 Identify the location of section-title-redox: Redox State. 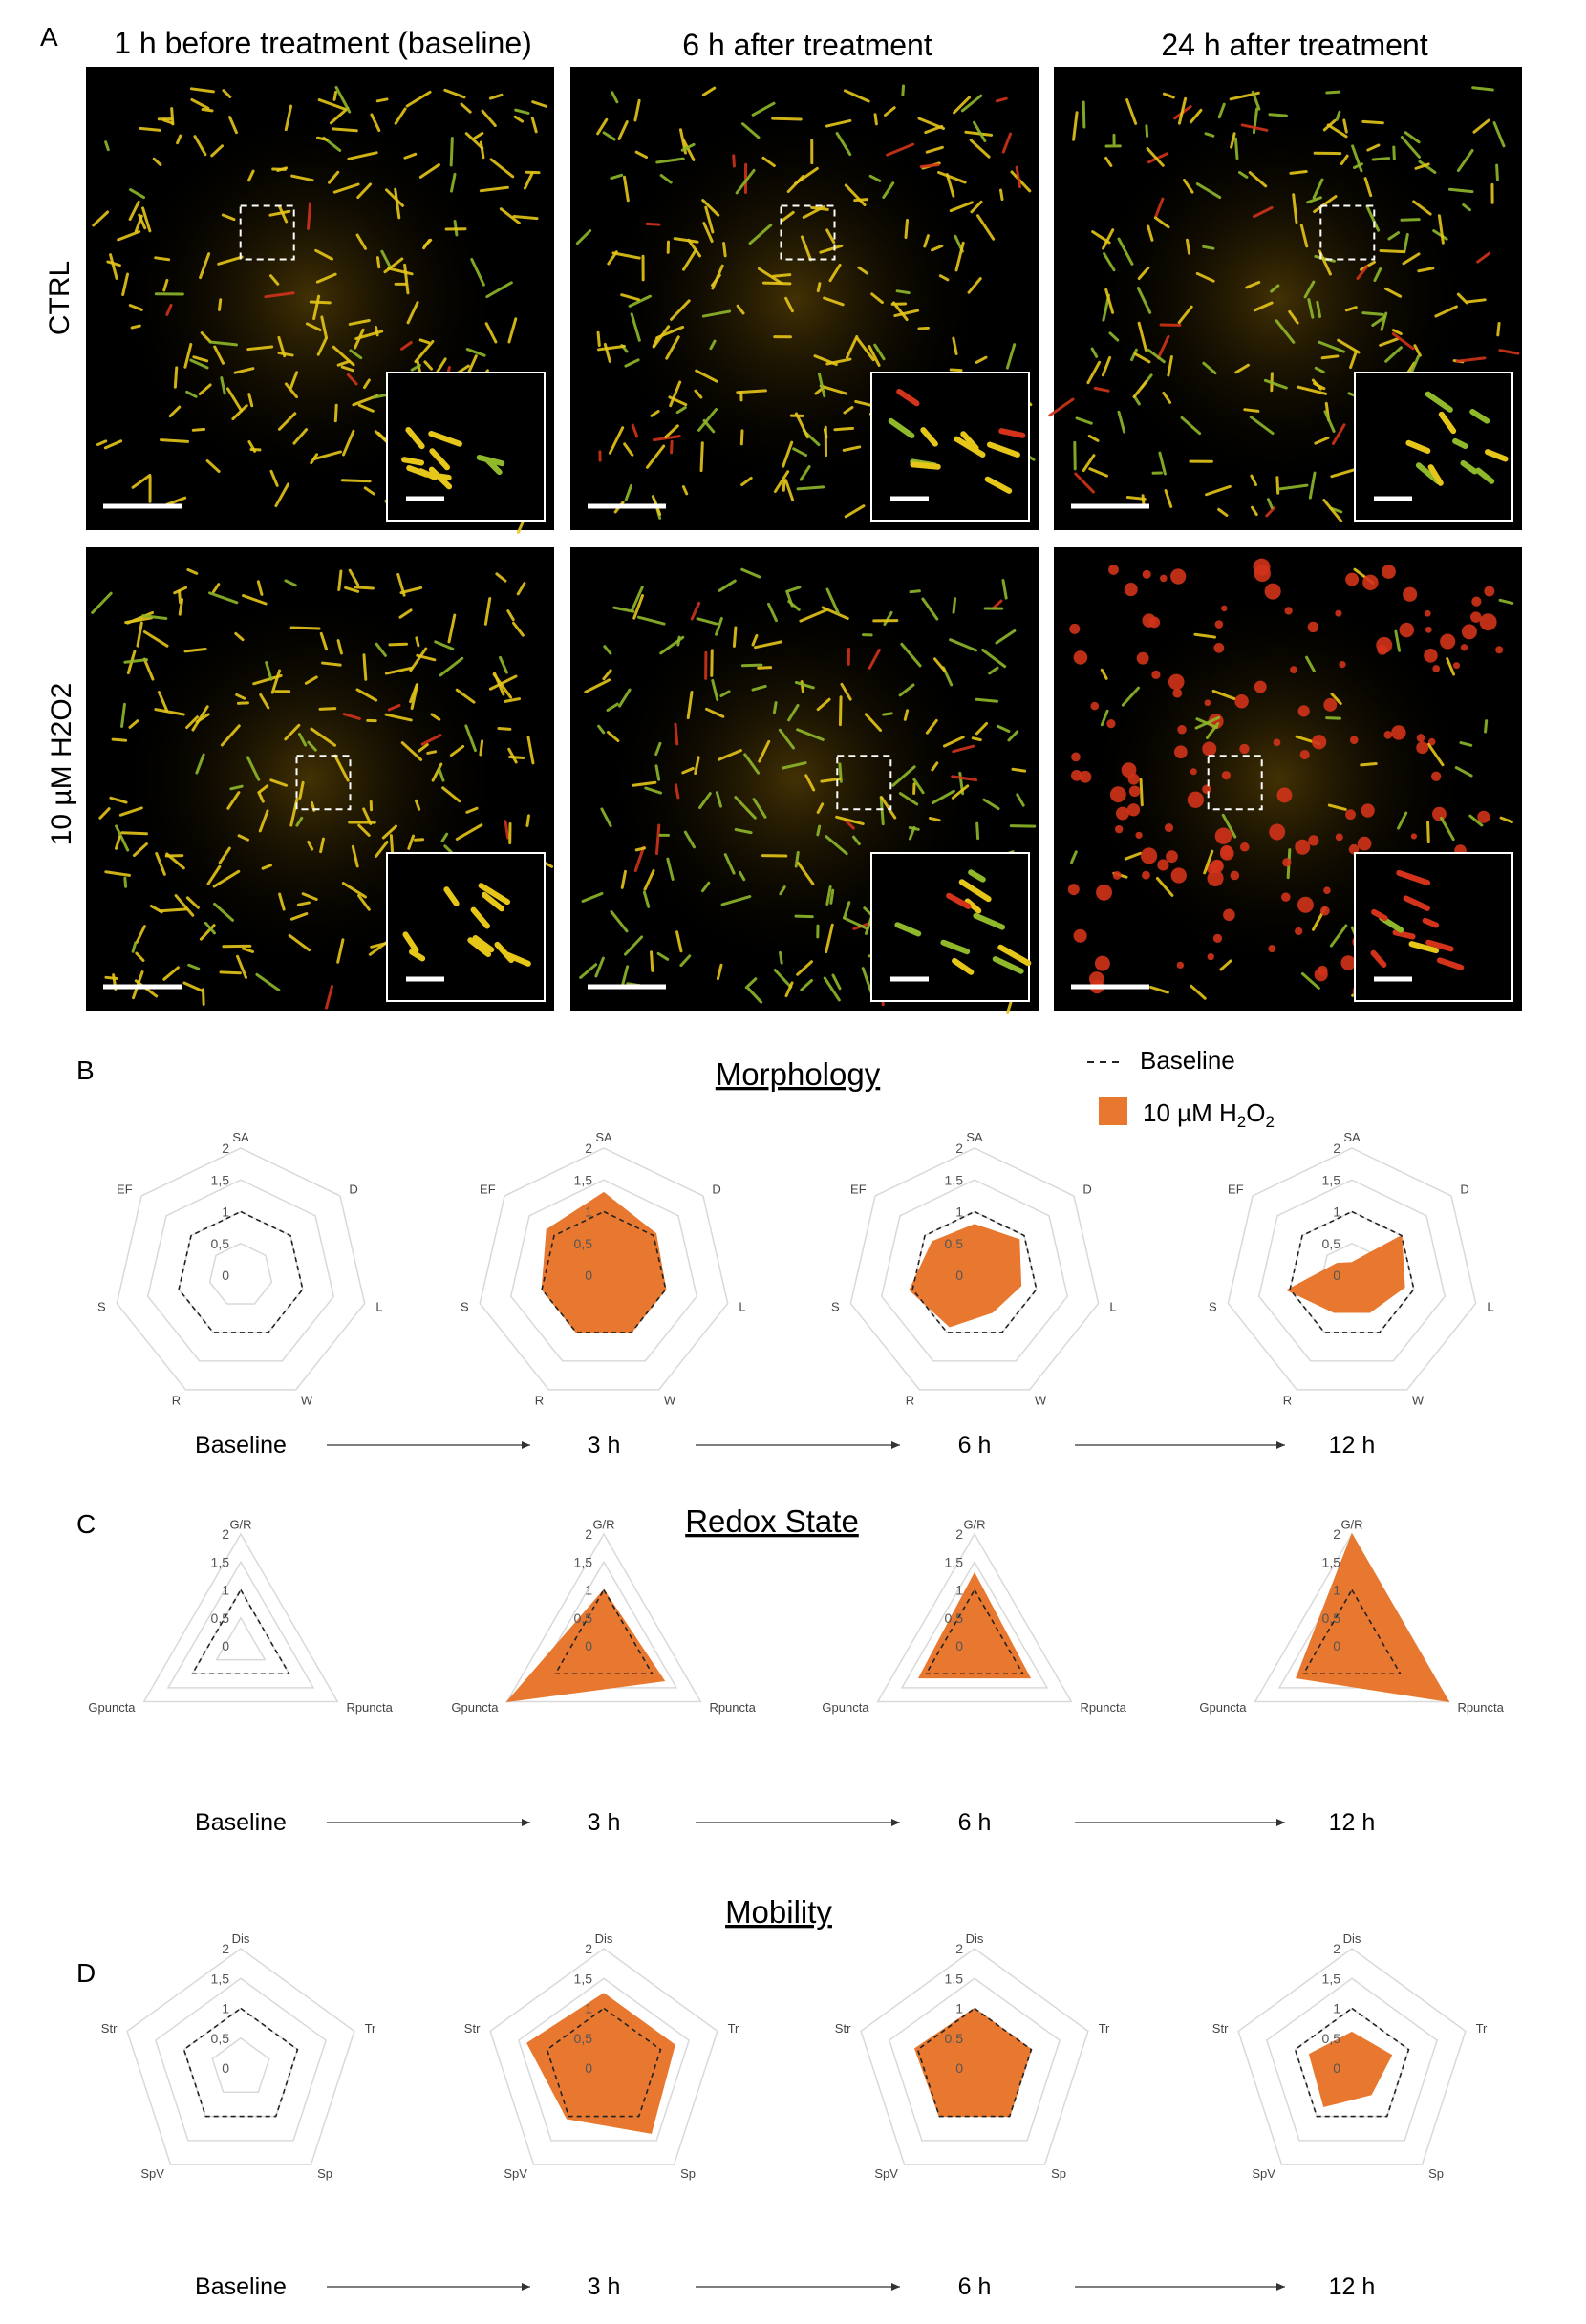
(772, 1521).